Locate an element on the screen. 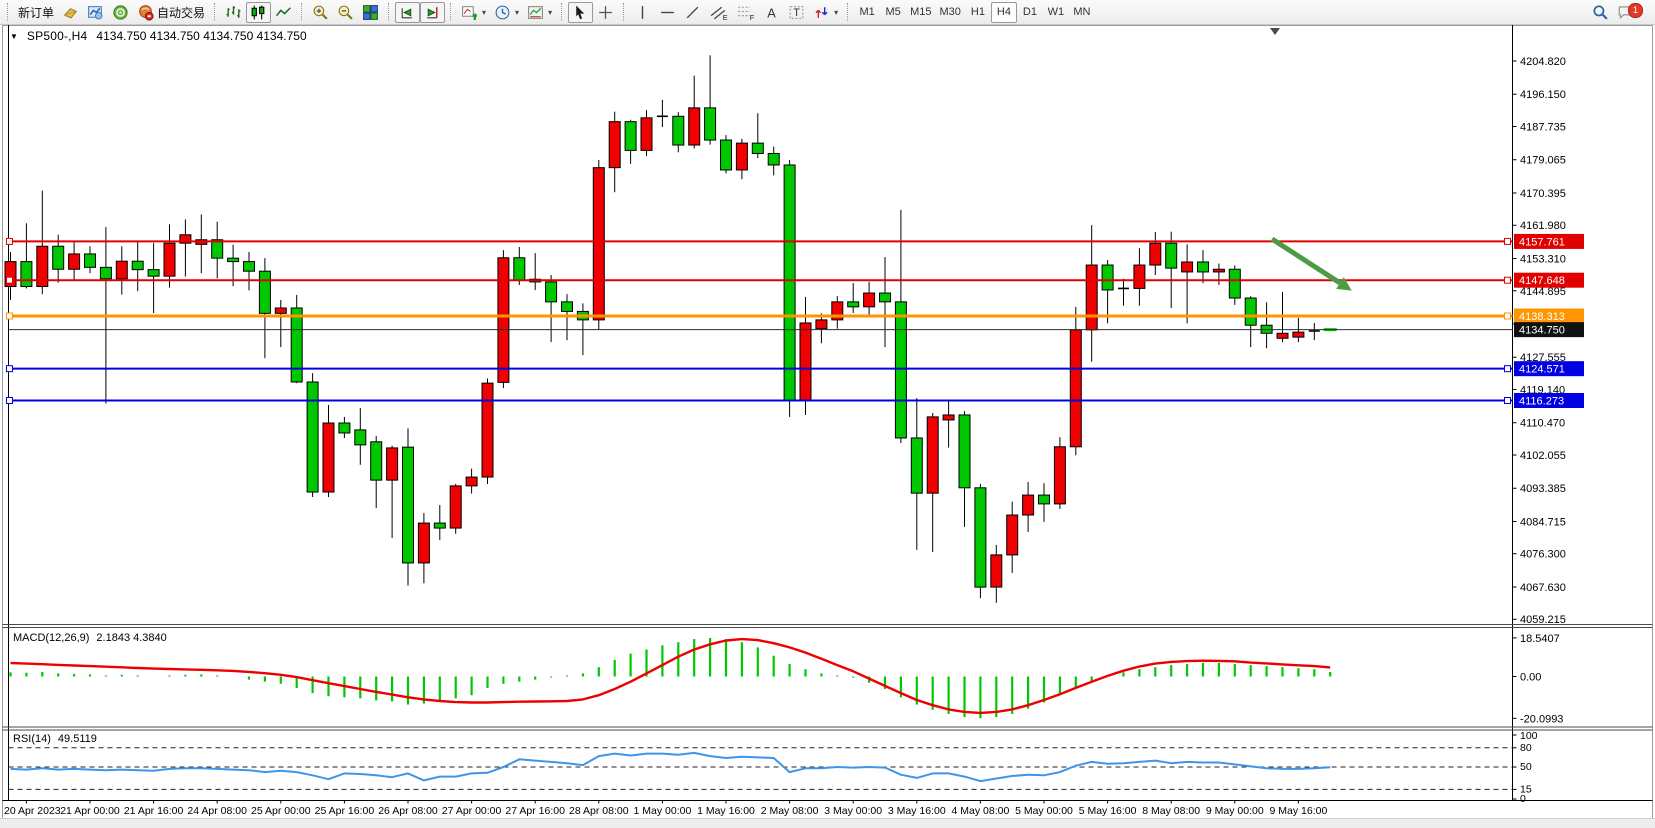  candlestick-chart-button is located at coordinates (259, 12).